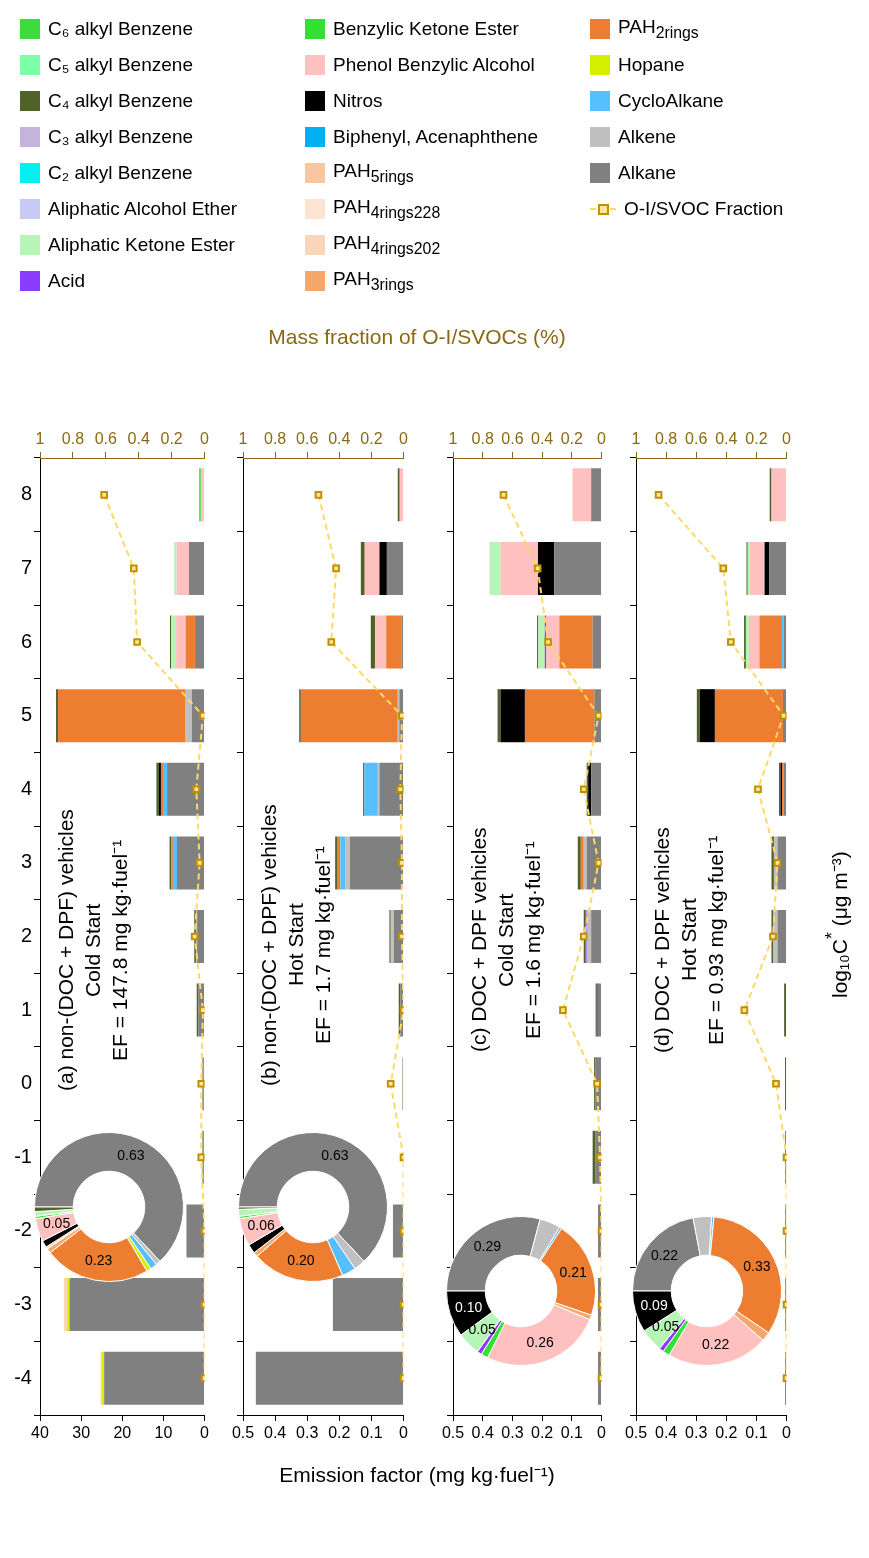  I want to click on data-label: 0.20, so click(301, 1259).